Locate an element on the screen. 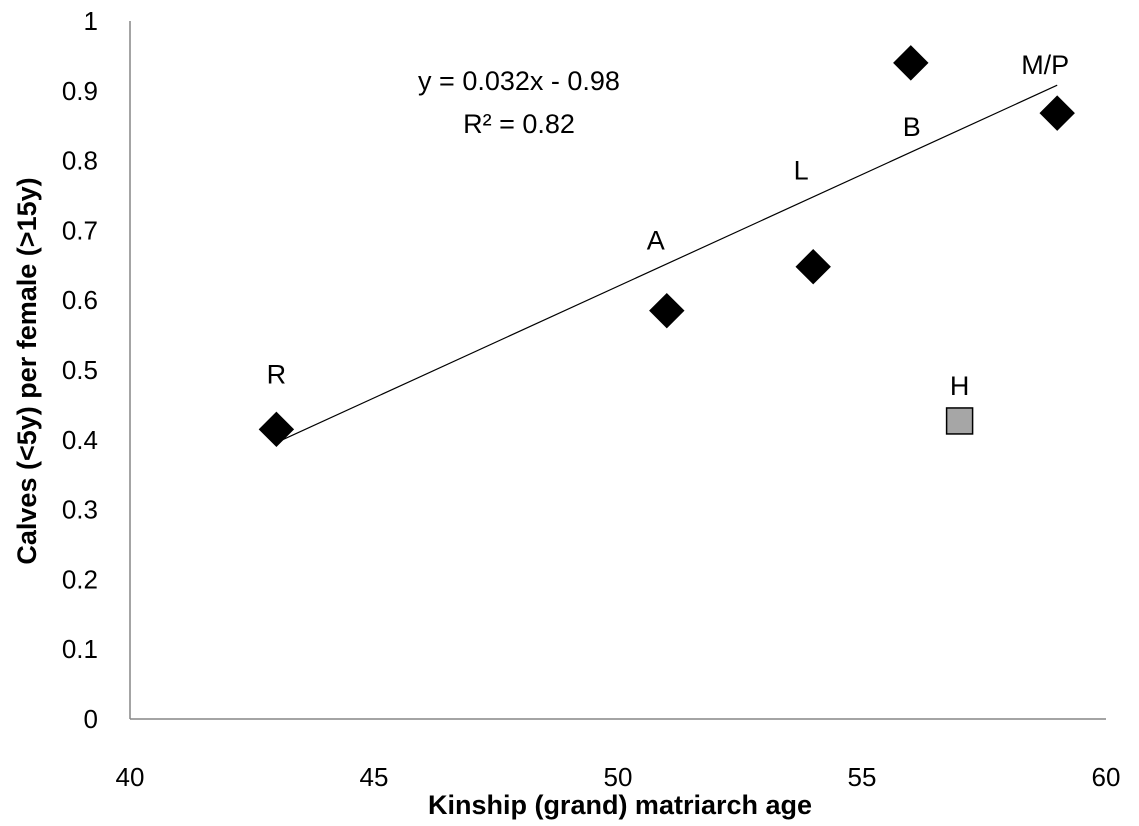  y-tick-label: 0.3 is located at coordinates (80, 510).